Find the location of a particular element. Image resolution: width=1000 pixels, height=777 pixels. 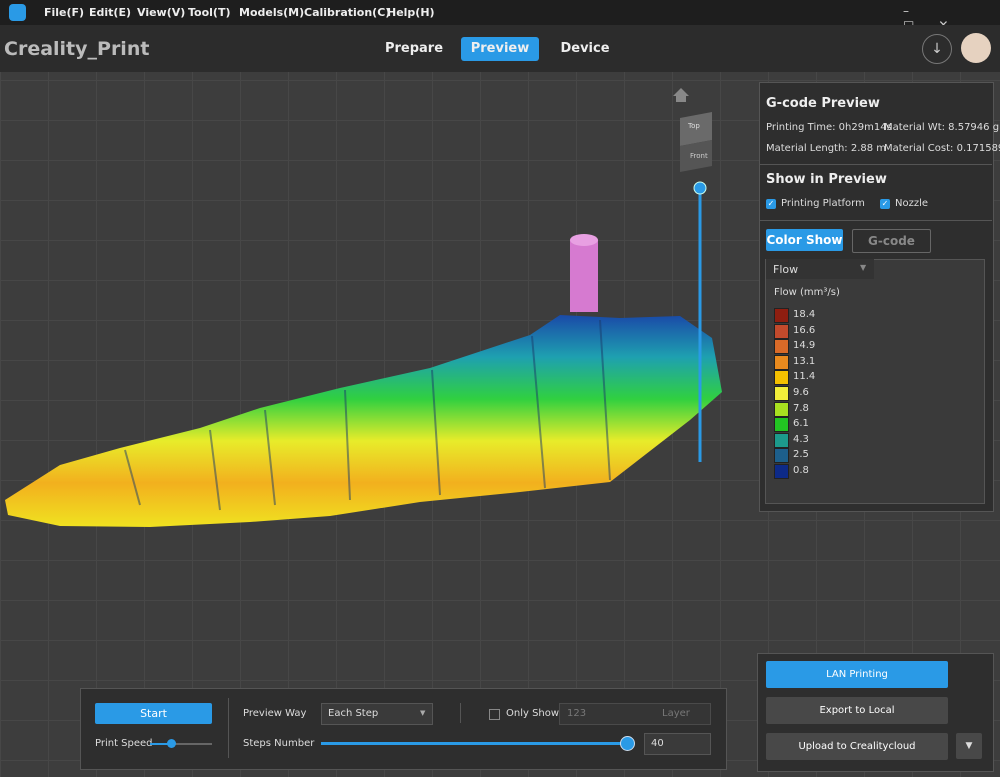

speed-slider is located at coordinates (181, 744).